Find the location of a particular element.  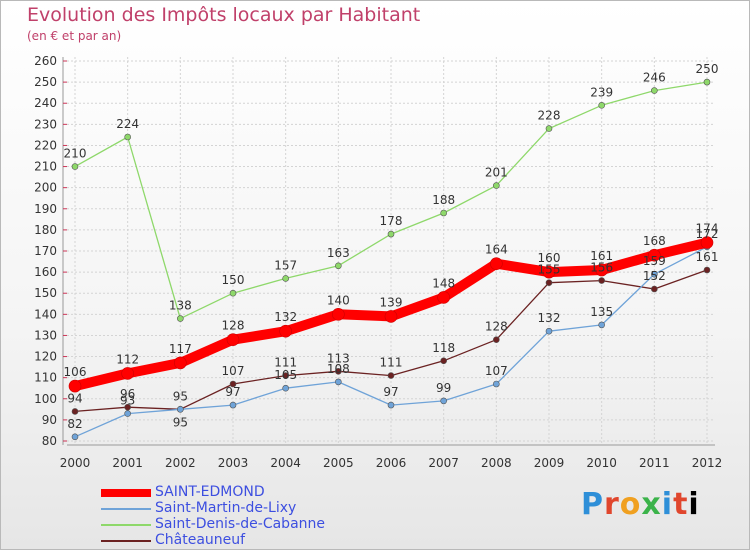

data-label: 99 is located at coordinates (443, 388).